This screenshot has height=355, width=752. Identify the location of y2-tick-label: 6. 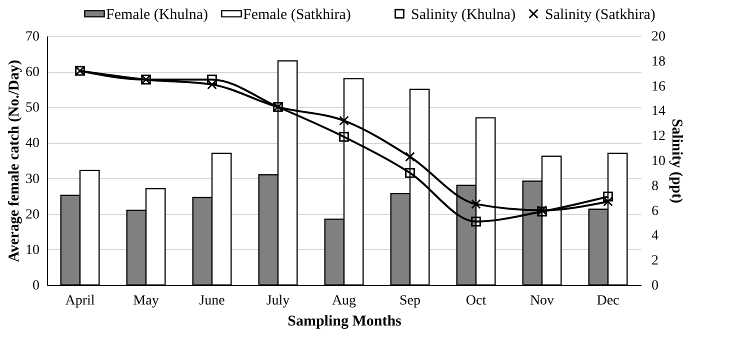
(655, 211).